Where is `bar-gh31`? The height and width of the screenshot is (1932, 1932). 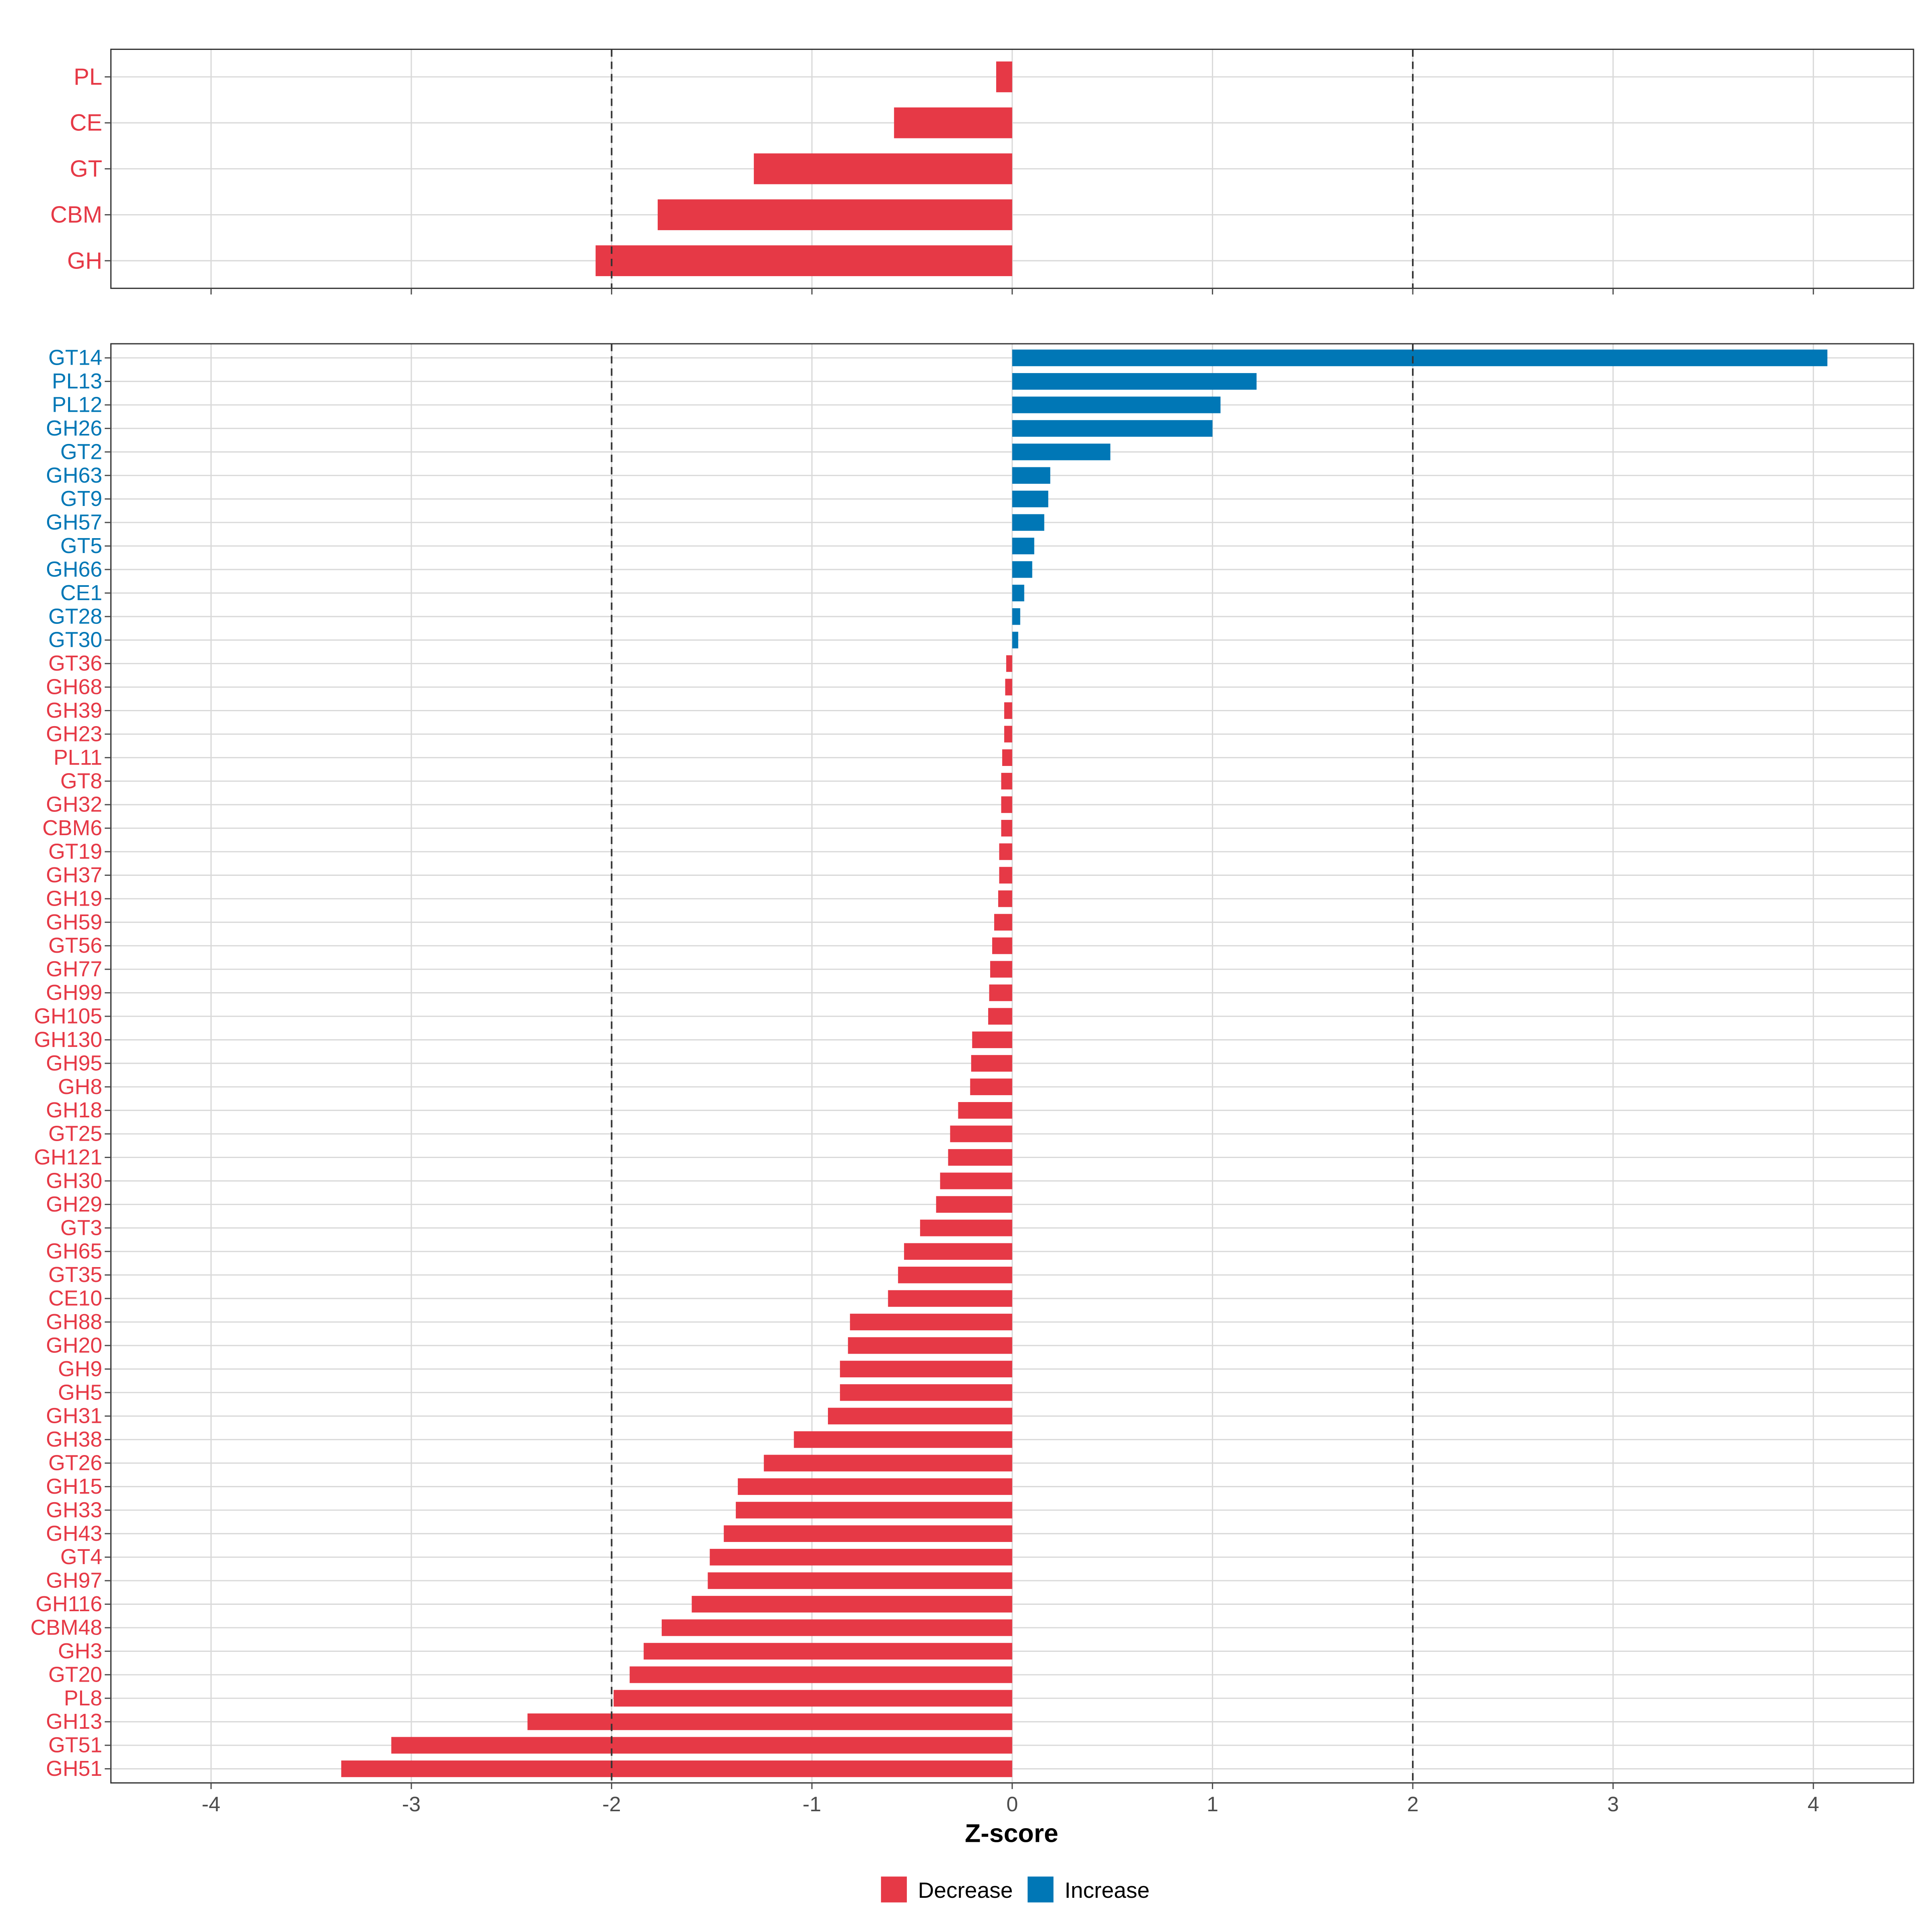
bar-gh31 is located at coordinates (920, 1416).